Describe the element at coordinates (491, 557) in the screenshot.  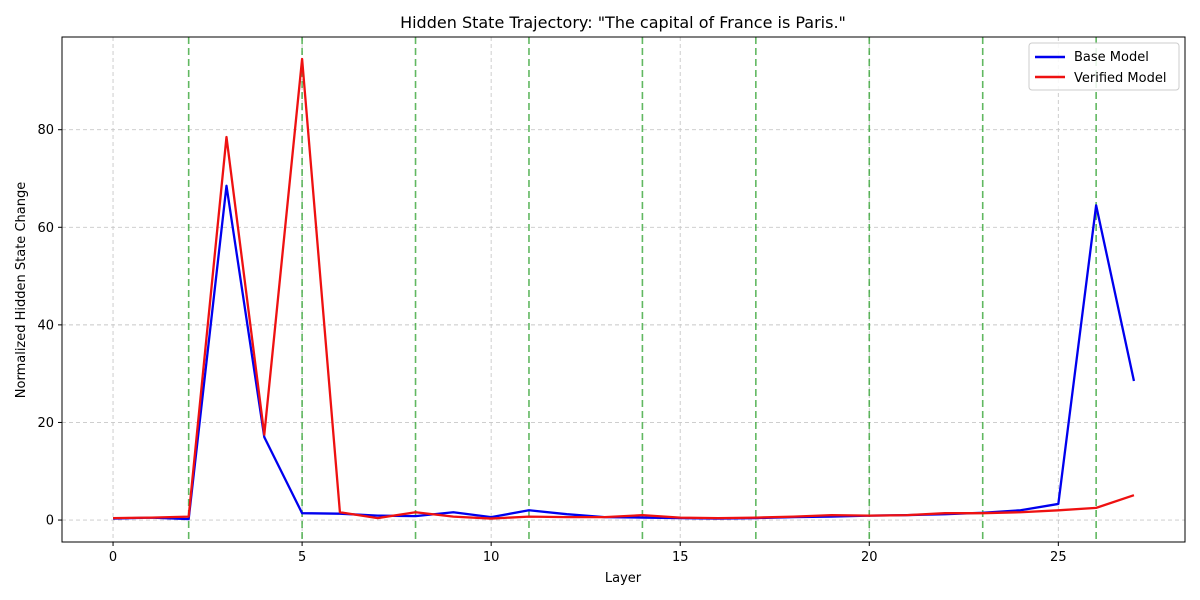
I see `x-tick-label: 10` at that location.